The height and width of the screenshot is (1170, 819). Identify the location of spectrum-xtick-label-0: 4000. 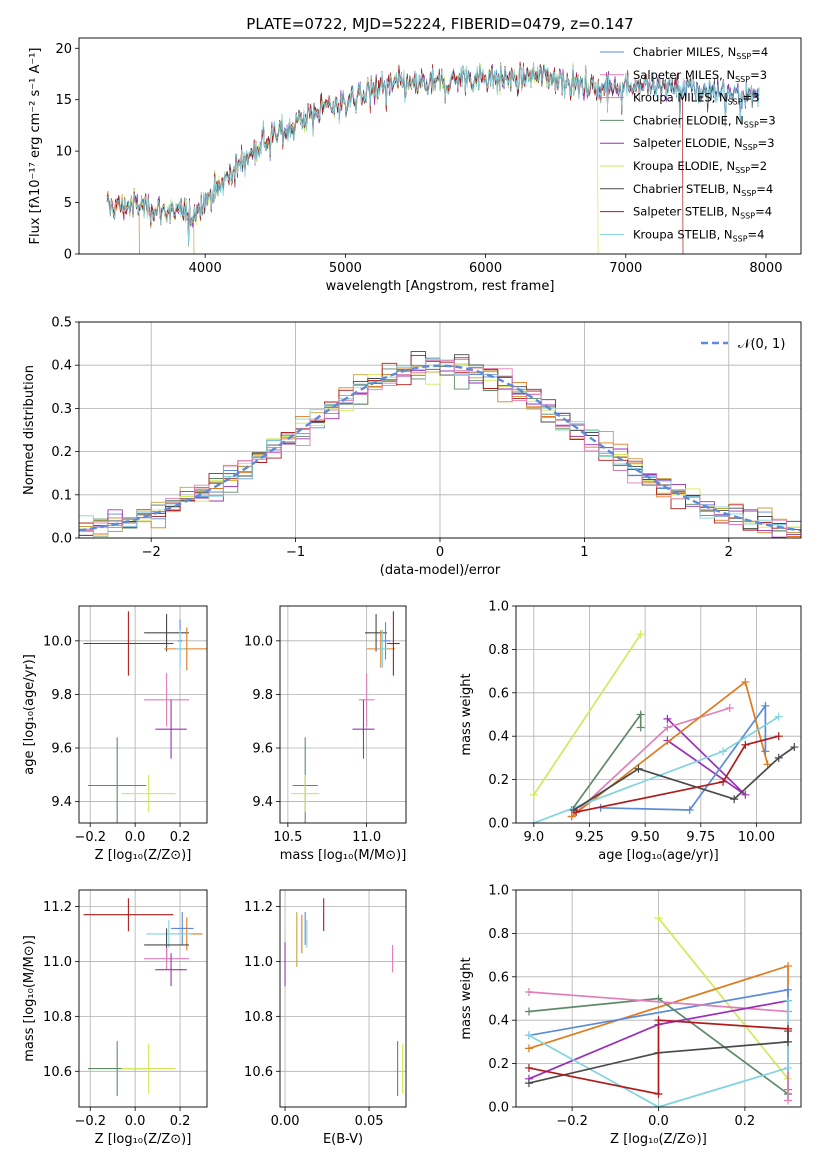
(205, 268).